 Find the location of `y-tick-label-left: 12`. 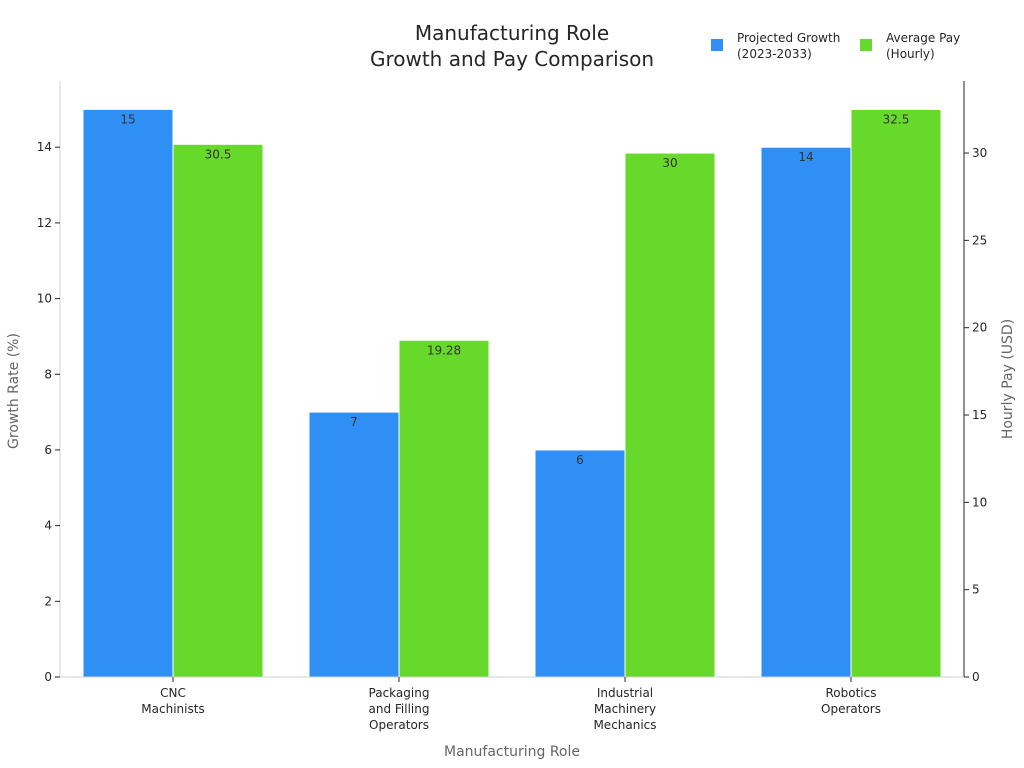

y-tick-label-left: 12 is located at coordinates (44, 223).